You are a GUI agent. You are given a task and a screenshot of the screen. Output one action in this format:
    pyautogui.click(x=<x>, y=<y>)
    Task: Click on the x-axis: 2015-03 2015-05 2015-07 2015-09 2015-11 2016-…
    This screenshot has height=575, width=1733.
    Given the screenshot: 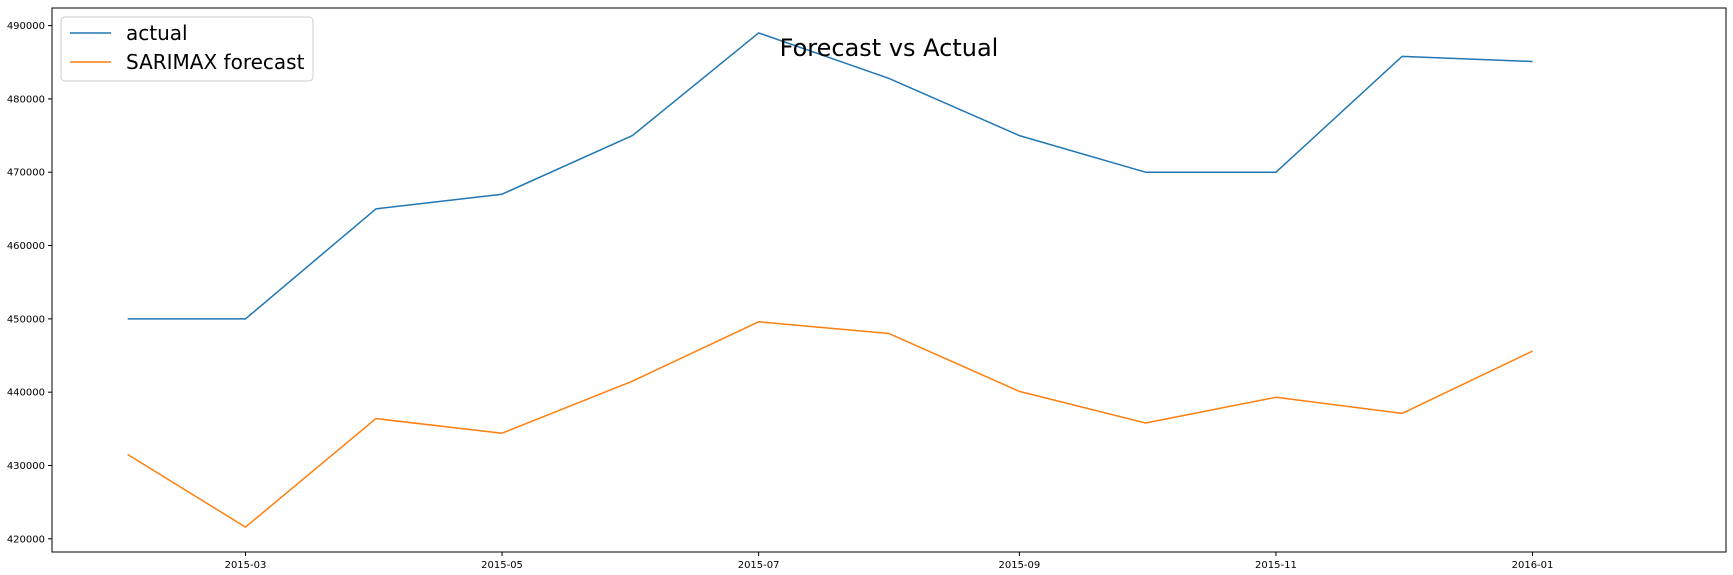 What is the action you would take?
    pyautogui.click(x=889, y=561)
    